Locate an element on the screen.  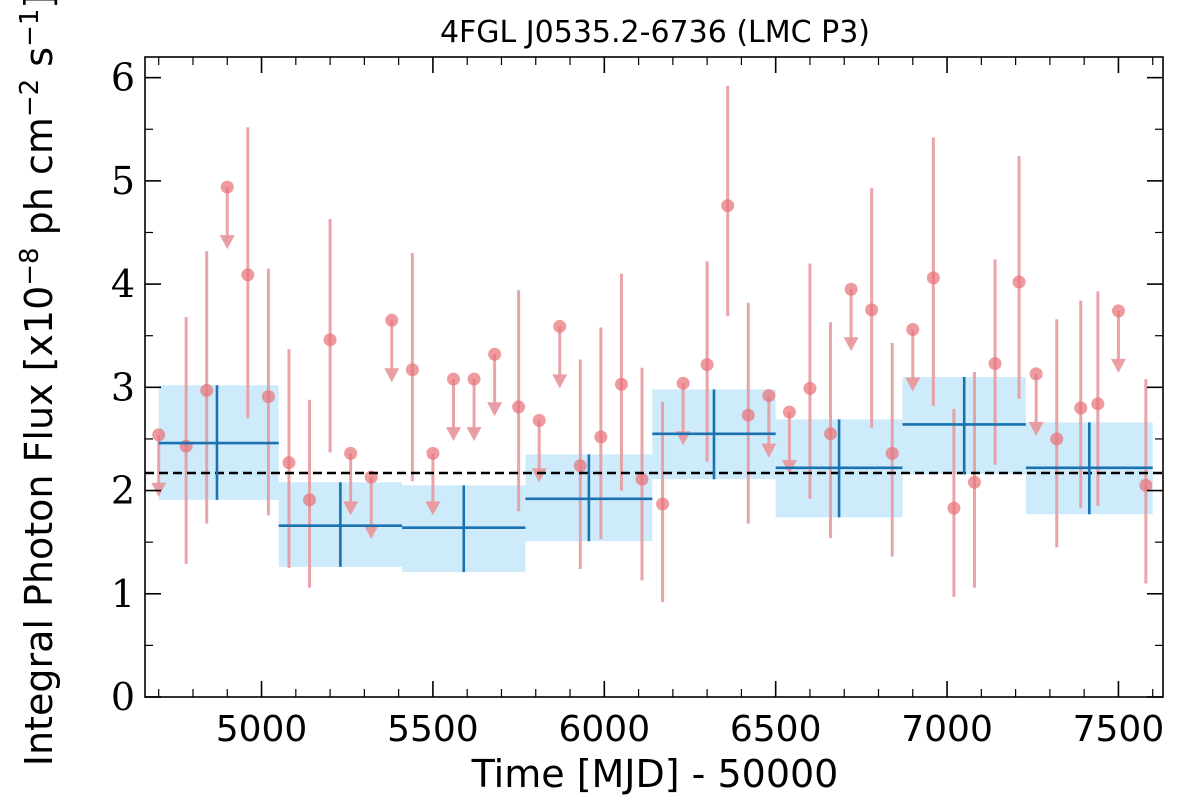
x-axis-label: Time [MJD] - 50000 is located at coordinates (655, 774).